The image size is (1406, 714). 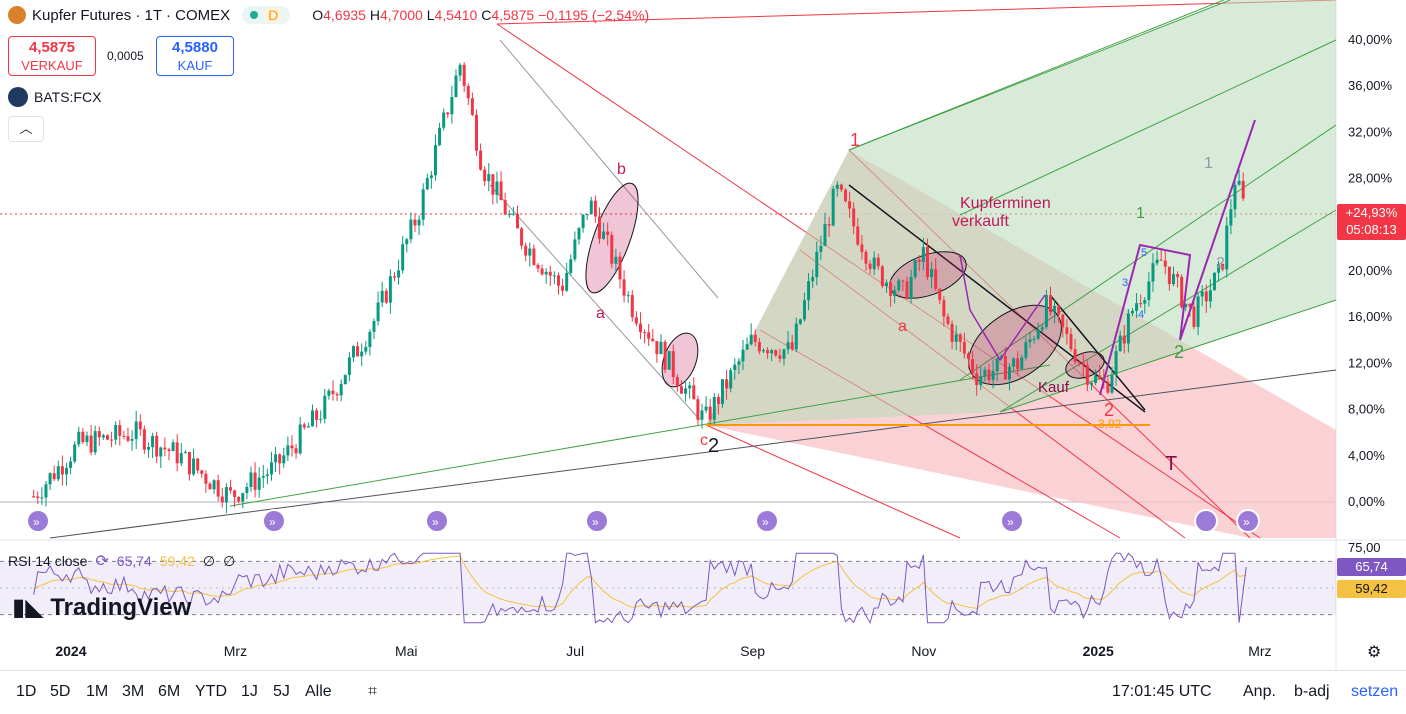 What do you see at coordinates (281, 691) in the screenshot?
I see `range-5j: 5J` at bounding box center [281, 691].